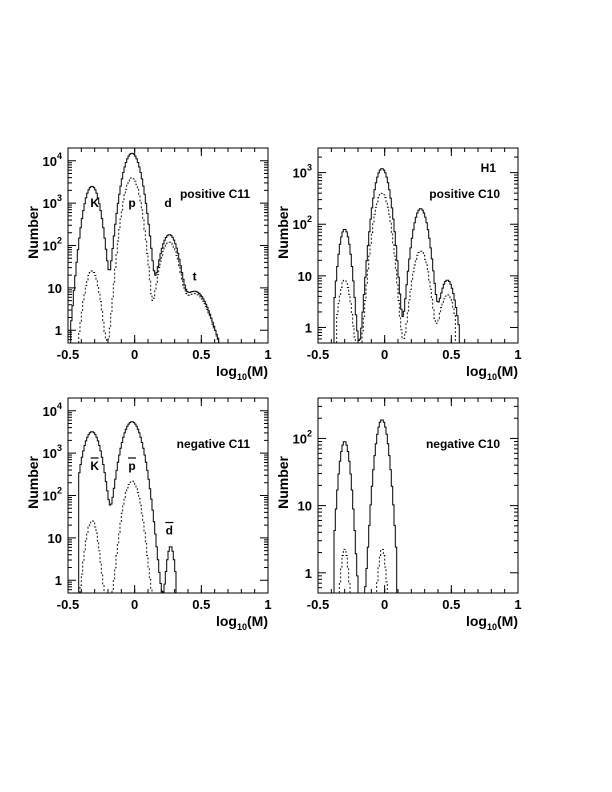 This screenshot has width=612, height=792. Describe the element at coordinates (464, 194) in the screenshot. I see `panel-label: positive C10` at that location.